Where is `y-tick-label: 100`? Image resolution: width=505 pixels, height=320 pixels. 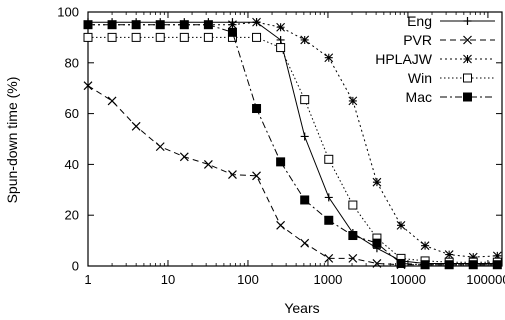 y-tick-label: 100 is located at coordinates (68, 12).